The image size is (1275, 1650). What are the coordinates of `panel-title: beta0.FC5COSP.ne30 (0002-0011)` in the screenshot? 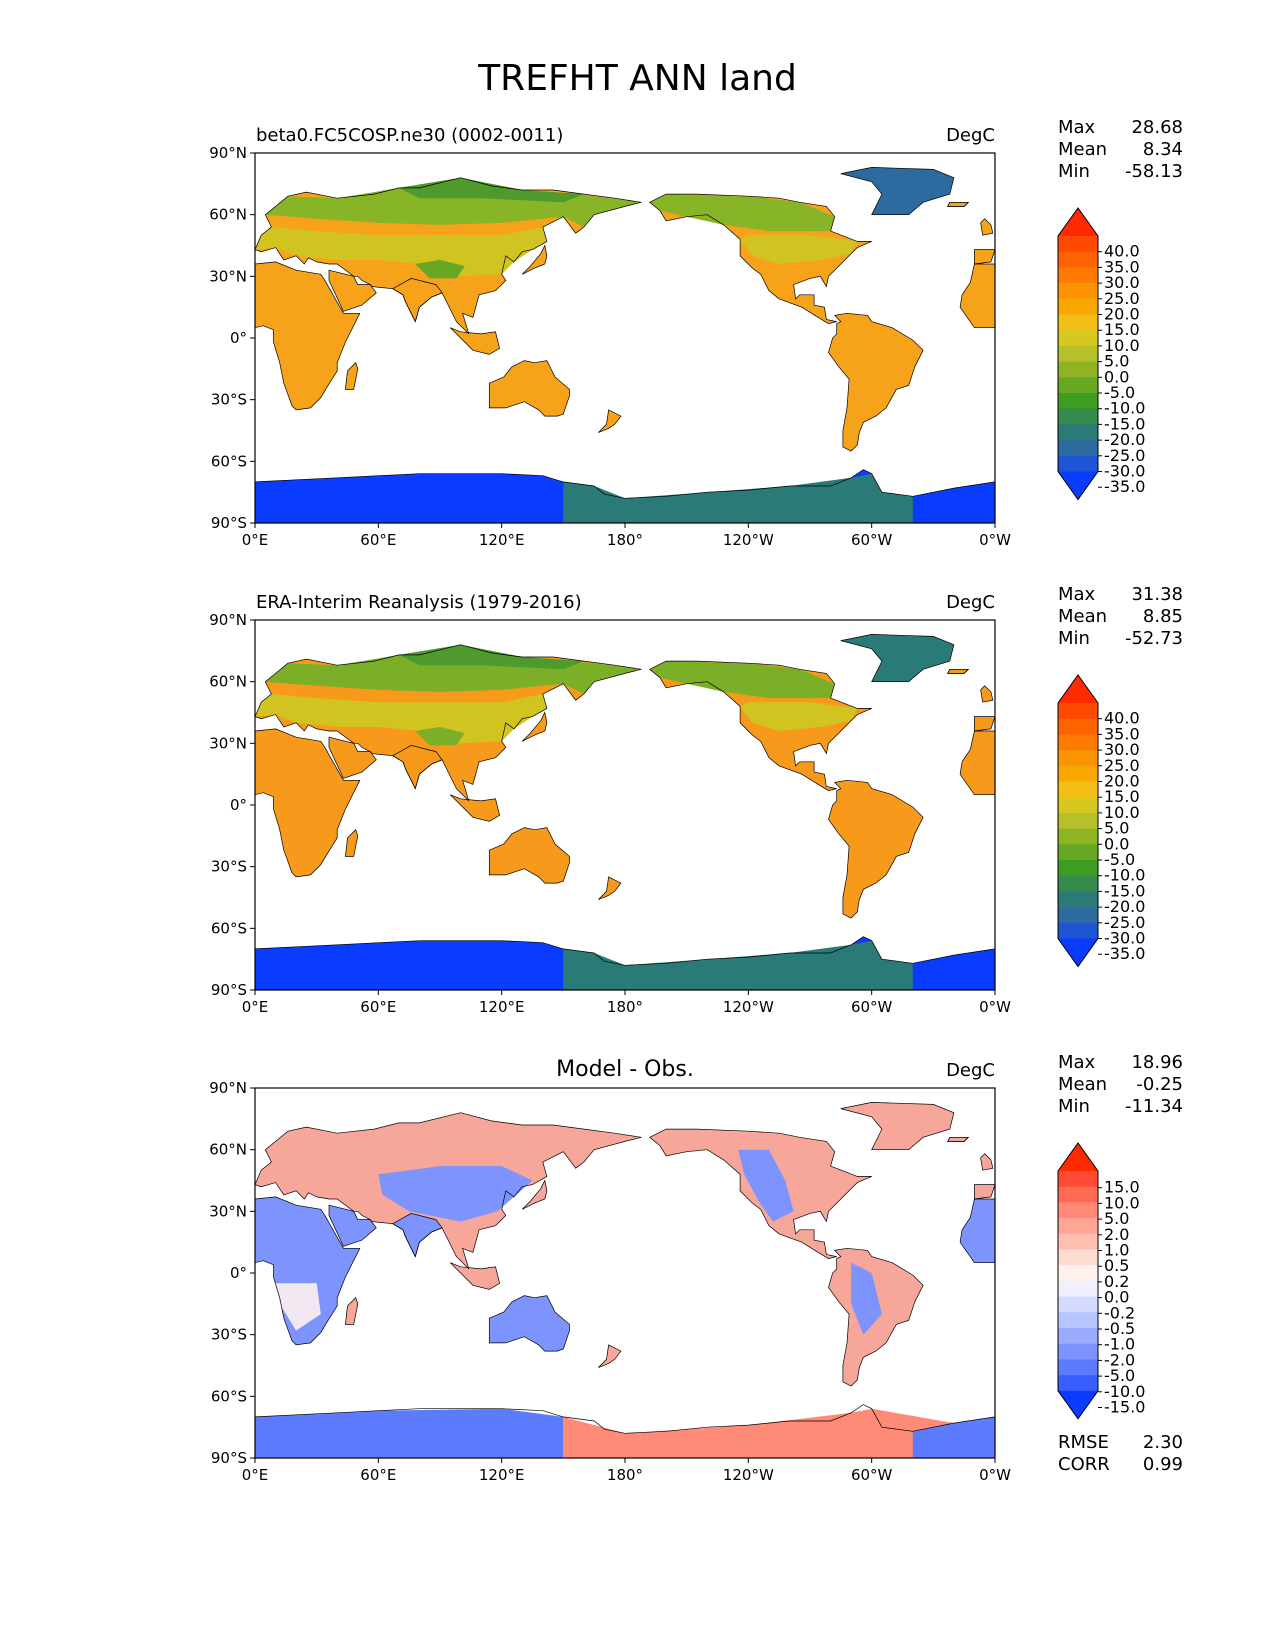 It's located at (409, 135).